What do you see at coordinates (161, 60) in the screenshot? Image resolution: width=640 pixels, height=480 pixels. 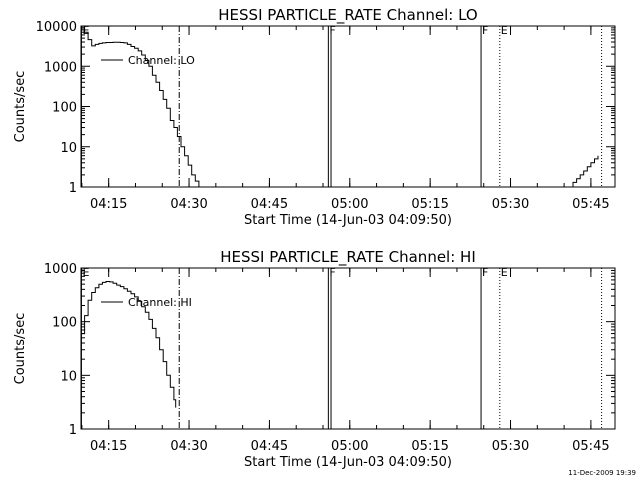 I see `legend-label: Channel: LO` at bounding box center [161, 60].